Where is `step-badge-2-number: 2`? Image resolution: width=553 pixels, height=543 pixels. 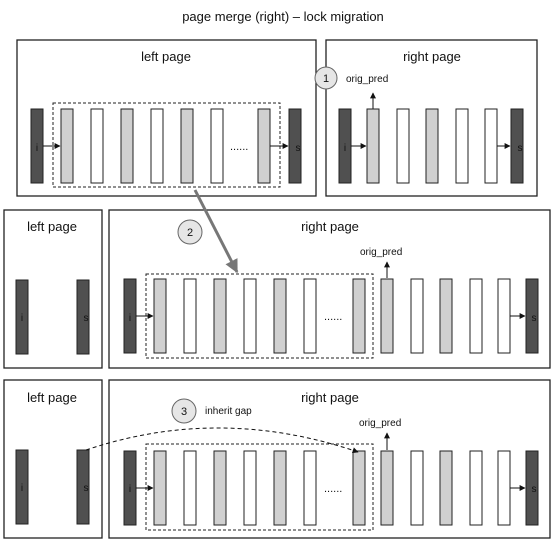 step-badge-2-number: 2 is located at coordinates (190, 233).